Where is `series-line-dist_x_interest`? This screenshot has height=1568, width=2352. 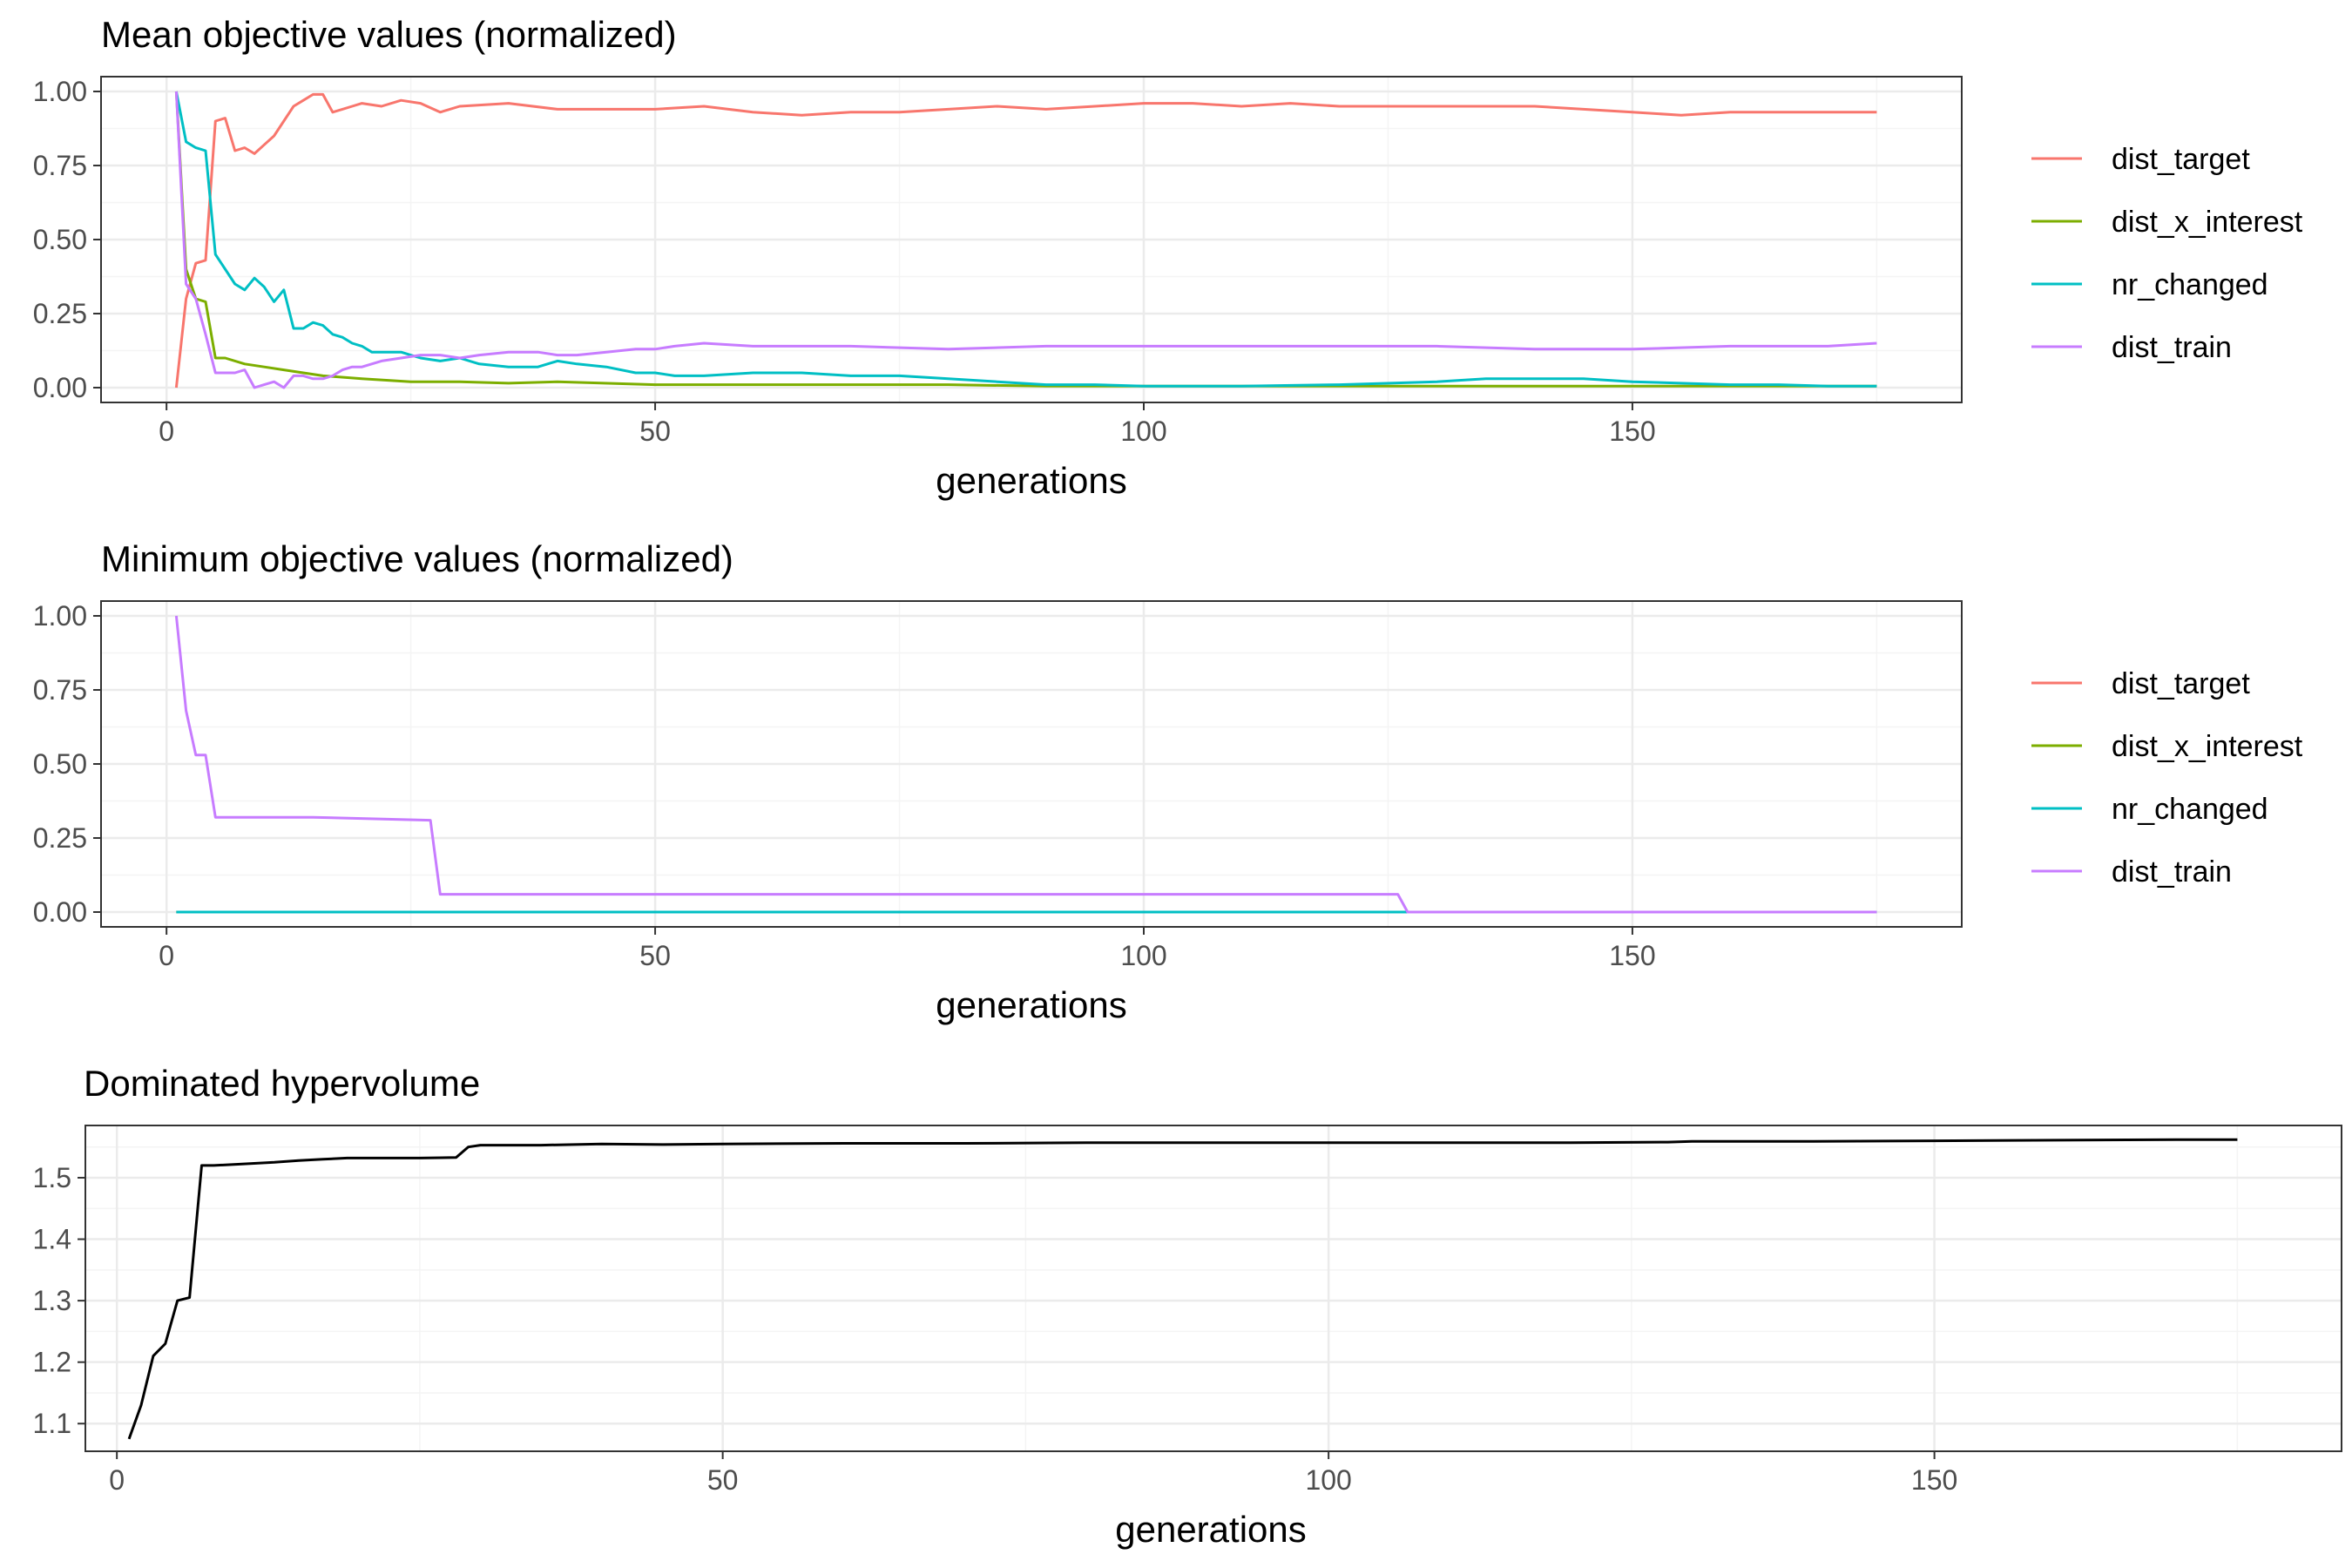
series-line-dist_x_interest is located at coordinates (1025, 240).